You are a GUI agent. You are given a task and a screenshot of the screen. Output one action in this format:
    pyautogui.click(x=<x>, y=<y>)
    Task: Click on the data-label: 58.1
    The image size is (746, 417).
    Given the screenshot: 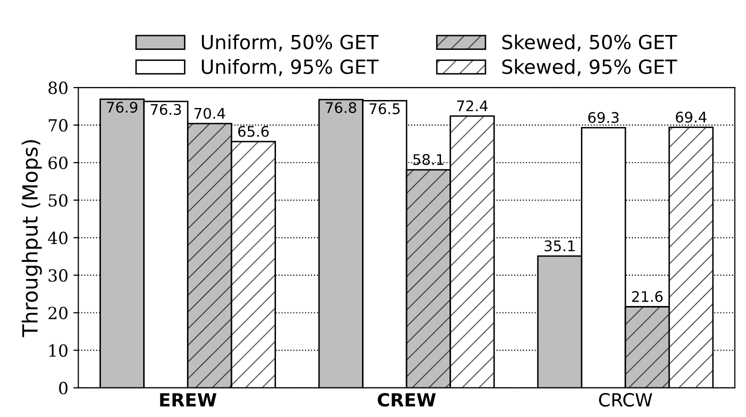 What is the action you would take?
    pyautogui.click(x=428, y=160)
    